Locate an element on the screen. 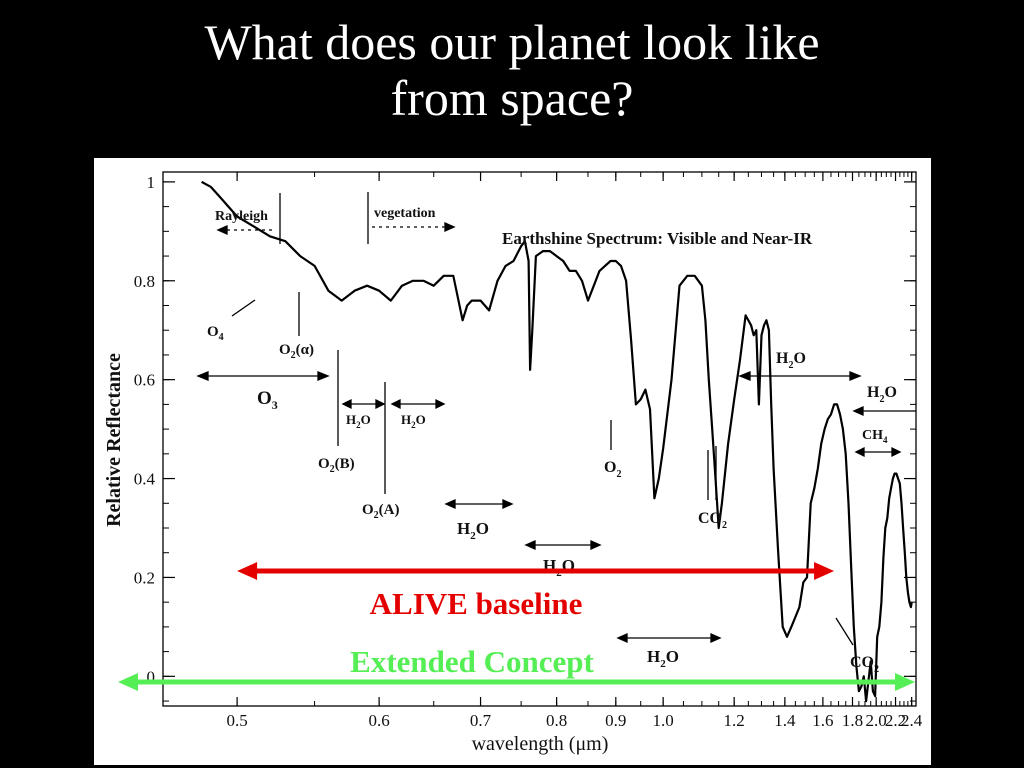 The width and height of the screenshot is (1024, 768). alive-baseline-head-right is located at coordinates (824, 571).